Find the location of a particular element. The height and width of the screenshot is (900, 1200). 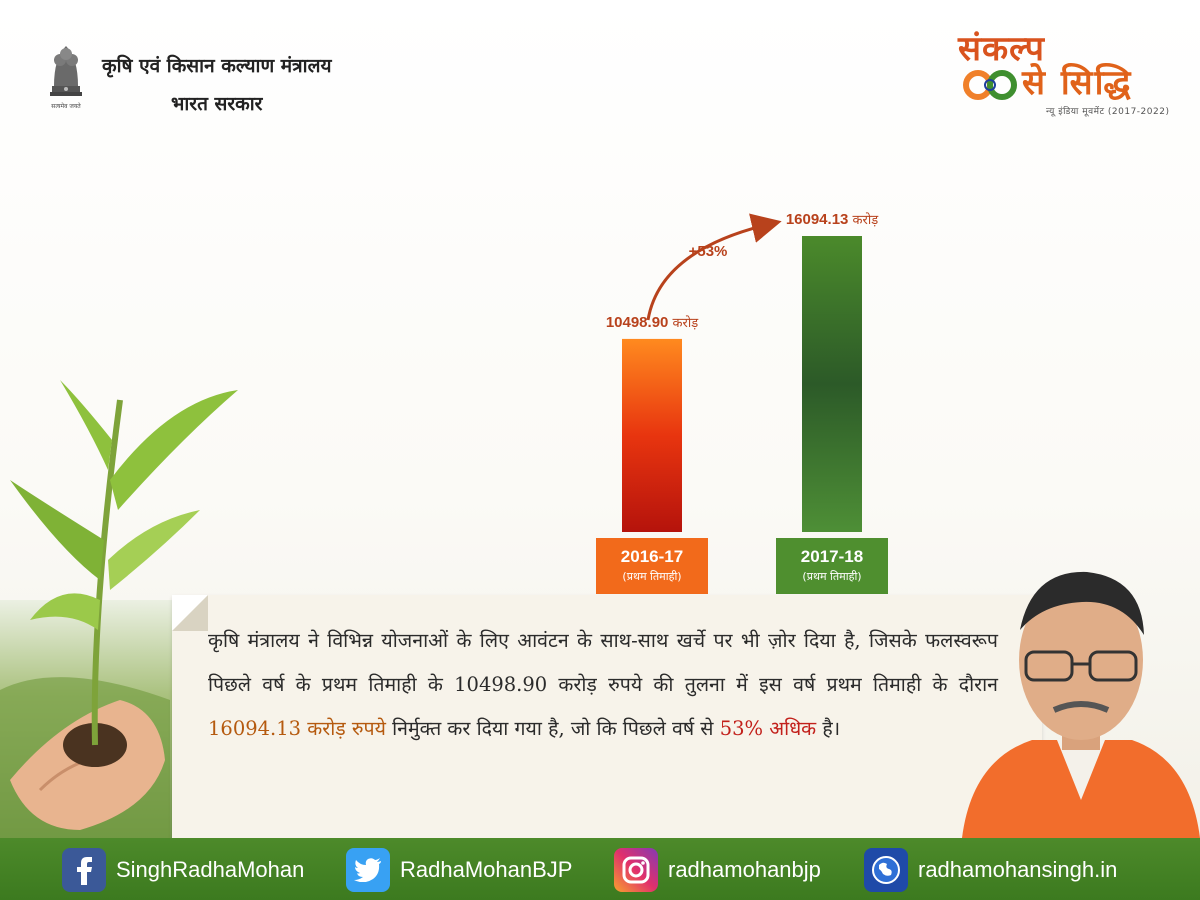

seedling-in-hand-illustration is located at coordinates (119, 610).